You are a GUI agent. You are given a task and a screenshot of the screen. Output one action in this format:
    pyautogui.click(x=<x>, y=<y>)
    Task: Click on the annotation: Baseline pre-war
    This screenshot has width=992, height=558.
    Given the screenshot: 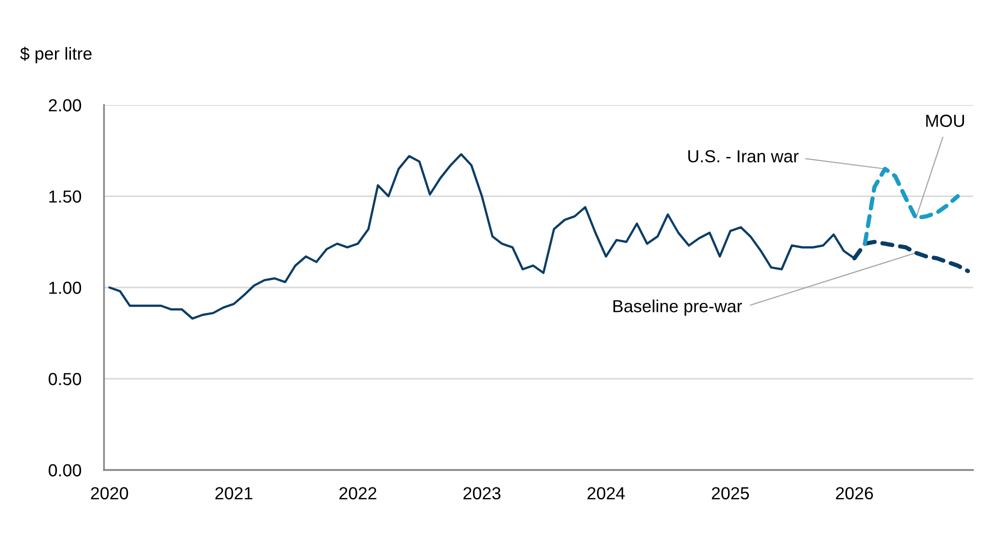 What is the action you would take?
    pyautogui.click(x=677, y=308)
    